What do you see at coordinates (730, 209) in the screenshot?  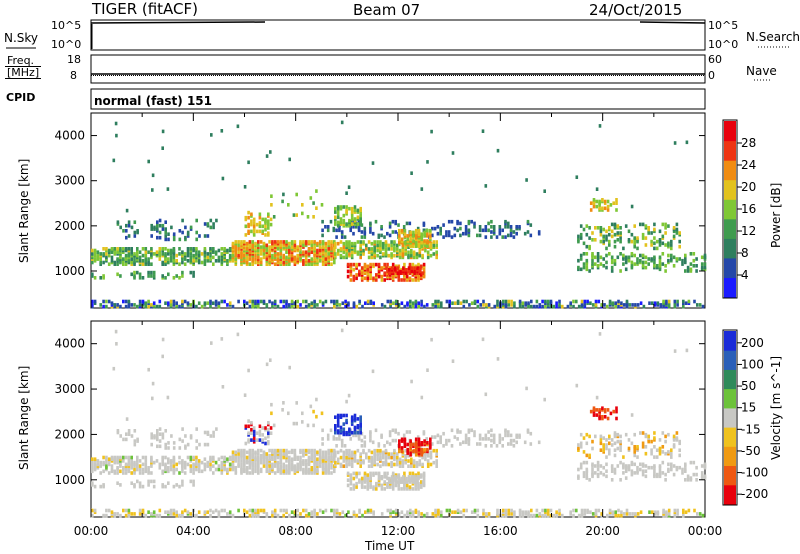 I see `colorbar-band` at bounding box center [730, 209].